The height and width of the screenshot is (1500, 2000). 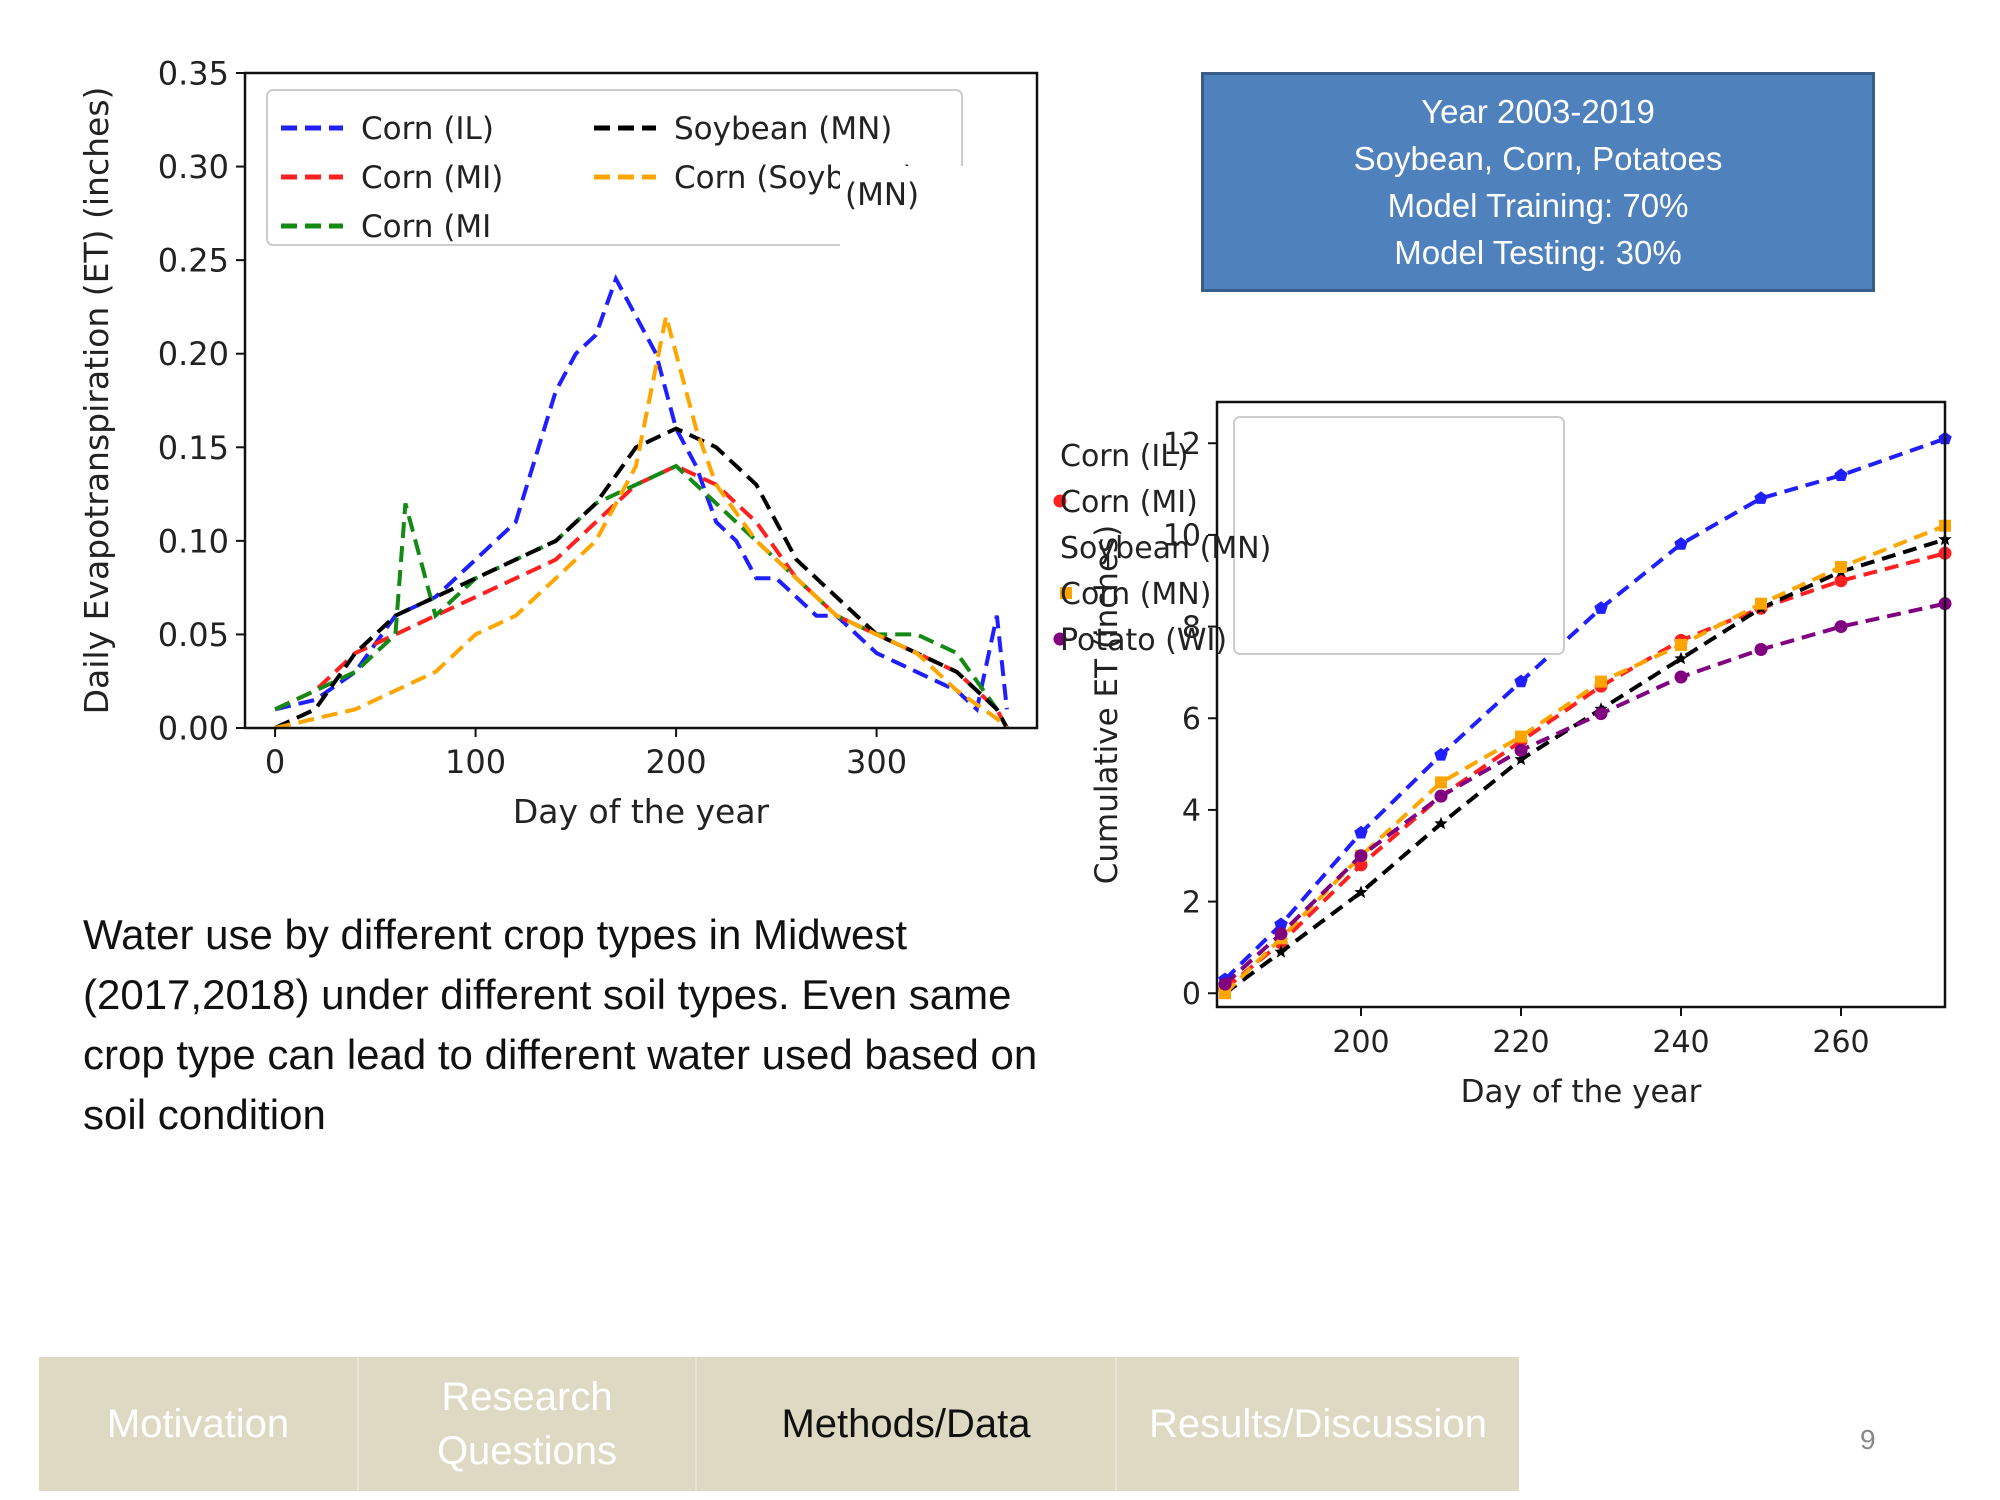 What do you see at coordinates (1868, 1439) in the screenshot?
I see `page-number: 9` at bounding box center [1868, 1439].